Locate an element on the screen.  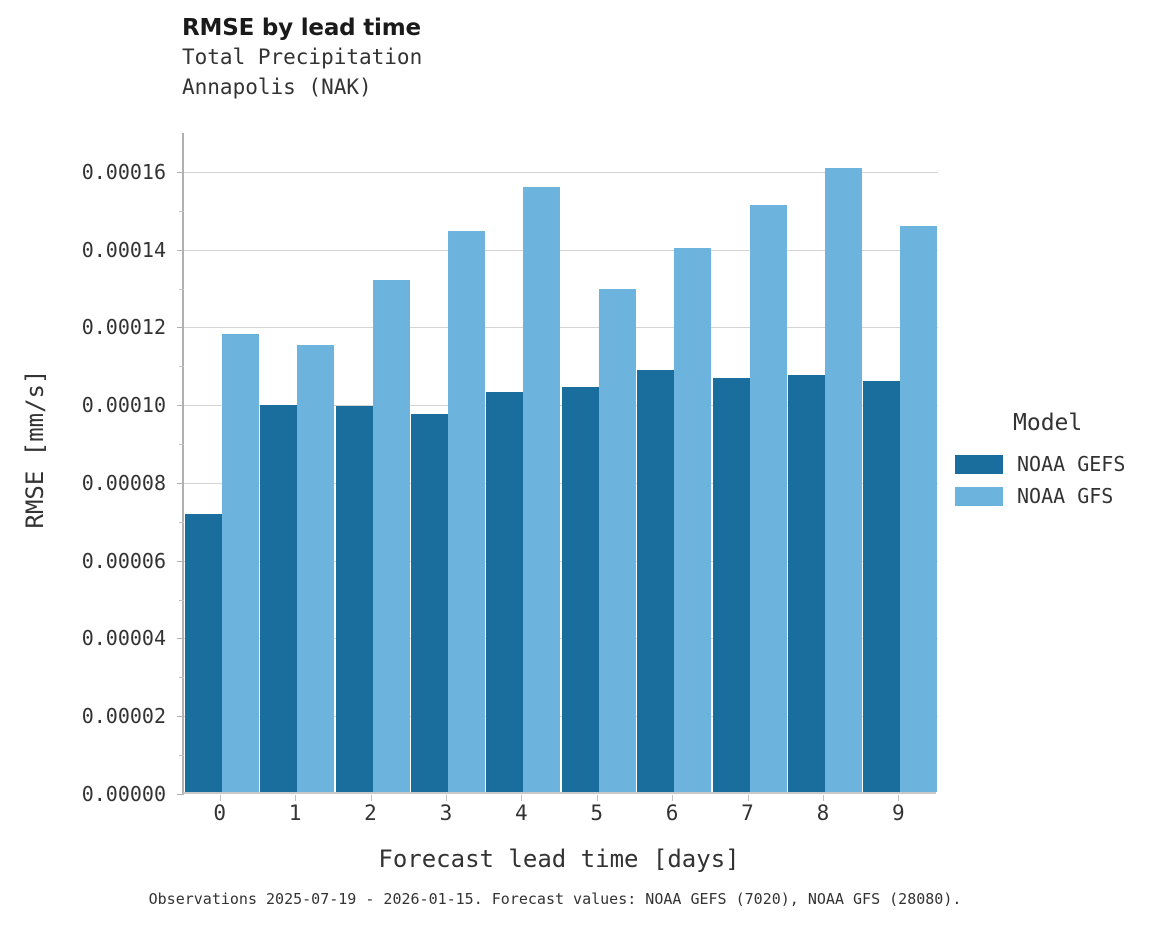
legend-item: NOAA GEFS is located at coordinates (1062, 464).